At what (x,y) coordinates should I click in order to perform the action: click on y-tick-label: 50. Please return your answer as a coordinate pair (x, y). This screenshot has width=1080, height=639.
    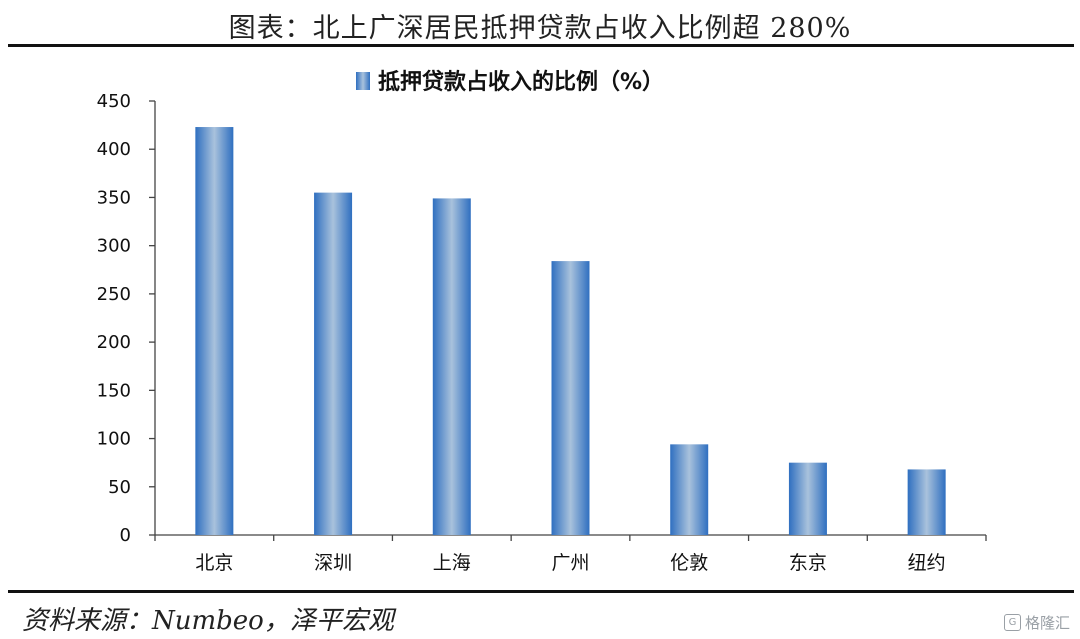
    Looking at the image, I should click on (119, 487).